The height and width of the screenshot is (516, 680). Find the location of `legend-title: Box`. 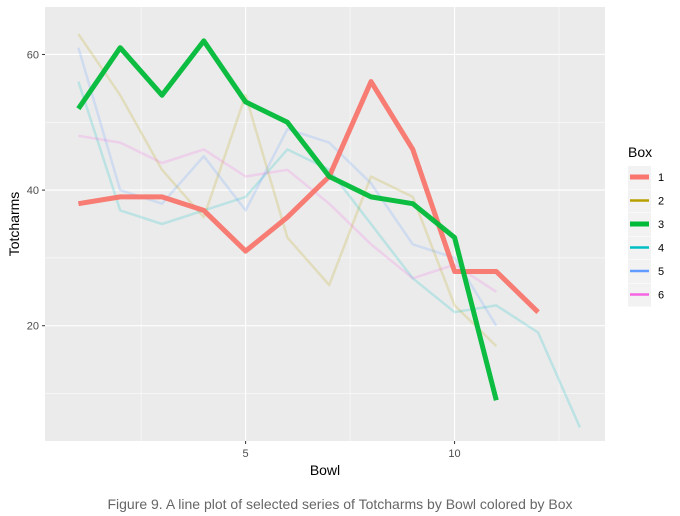

legend-title: Box is located at coordinates (640, 152).